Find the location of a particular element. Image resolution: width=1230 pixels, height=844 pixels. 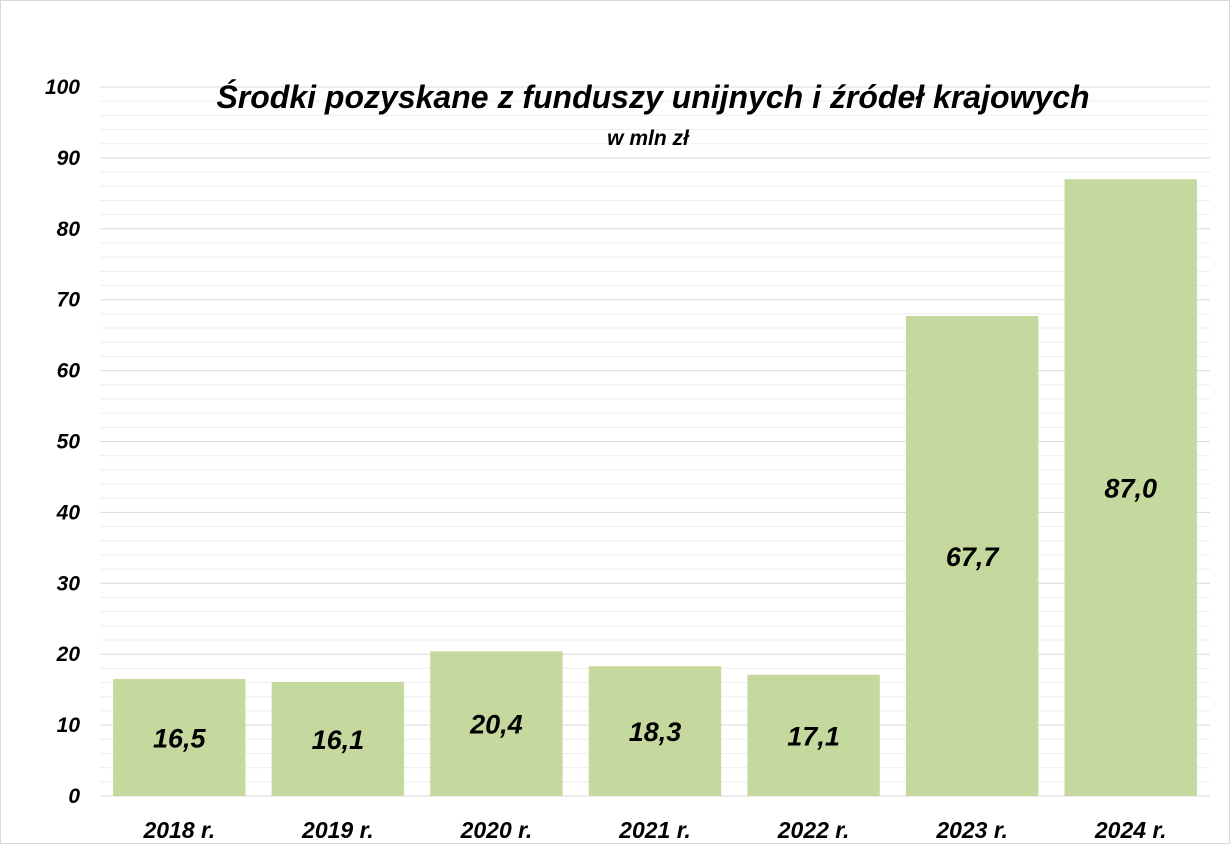

data-label: 16,1 is located at coordinates (338, 740).